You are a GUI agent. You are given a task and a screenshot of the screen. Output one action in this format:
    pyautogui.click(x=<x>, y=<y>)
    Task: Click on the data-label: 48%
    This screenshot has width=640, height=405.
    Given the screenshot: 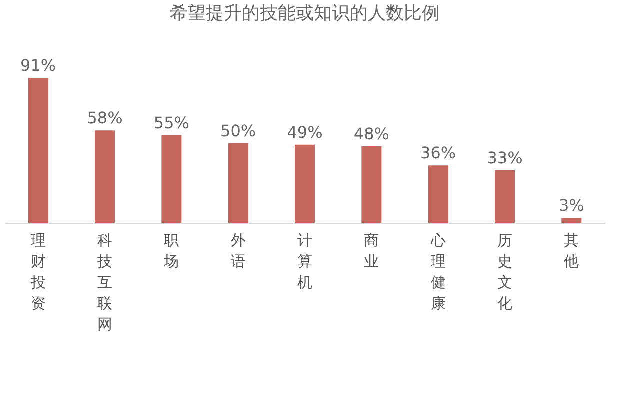 What is the action you would take?
    pyautogui.click(x=372, y=134)
    